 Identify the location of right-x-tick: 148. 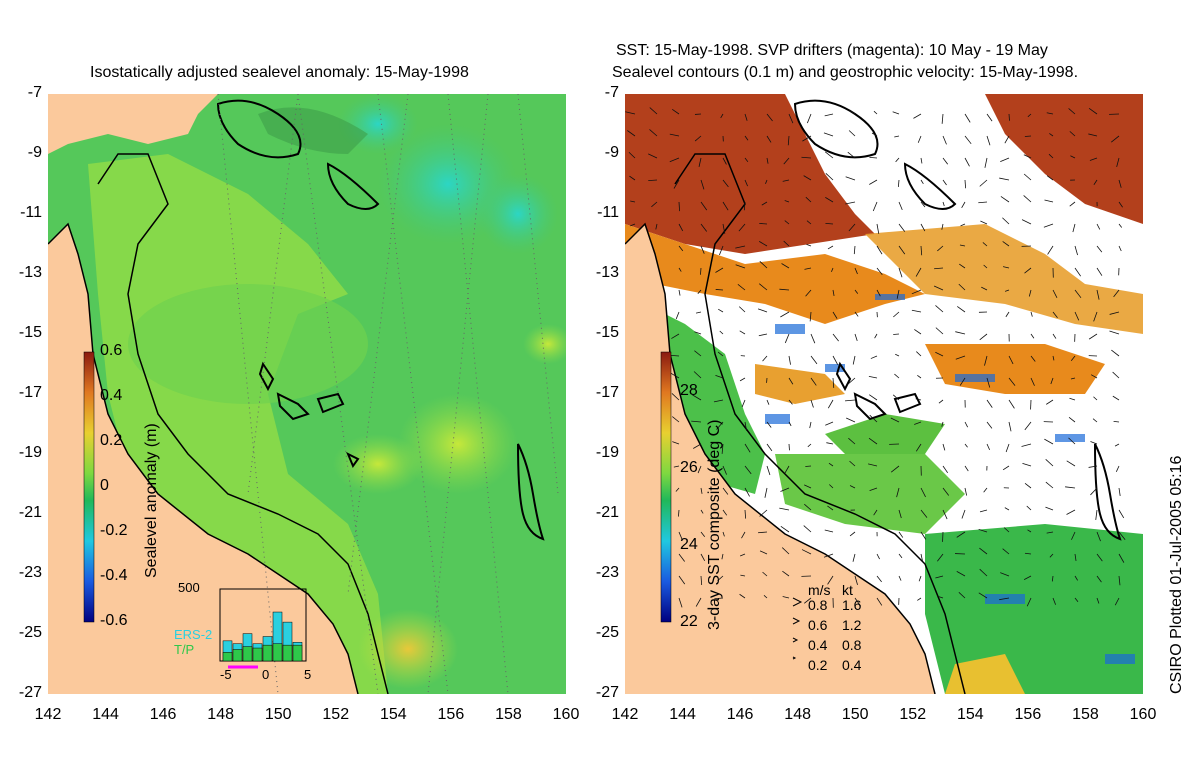
(797, 714).